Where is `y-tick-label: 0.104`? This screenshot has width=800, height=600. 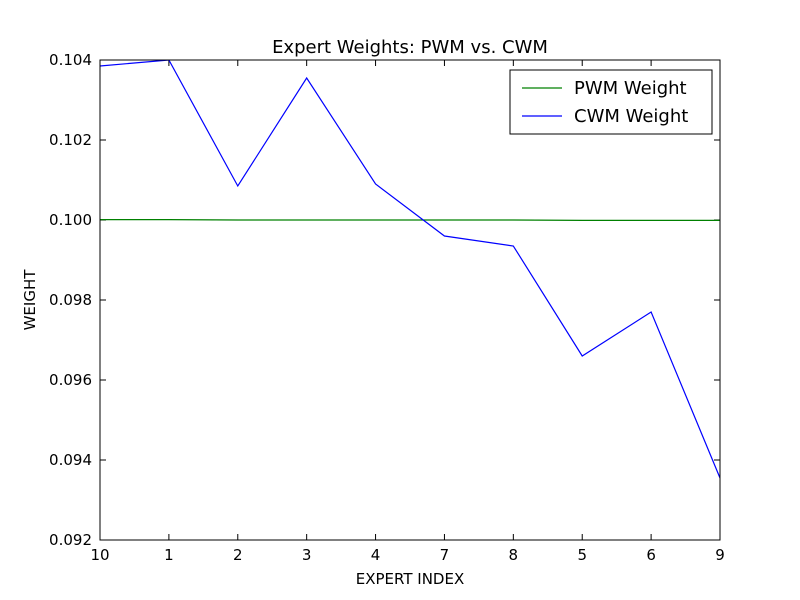
y-tick-label: 0.104 is located at coordinates (70, 60).